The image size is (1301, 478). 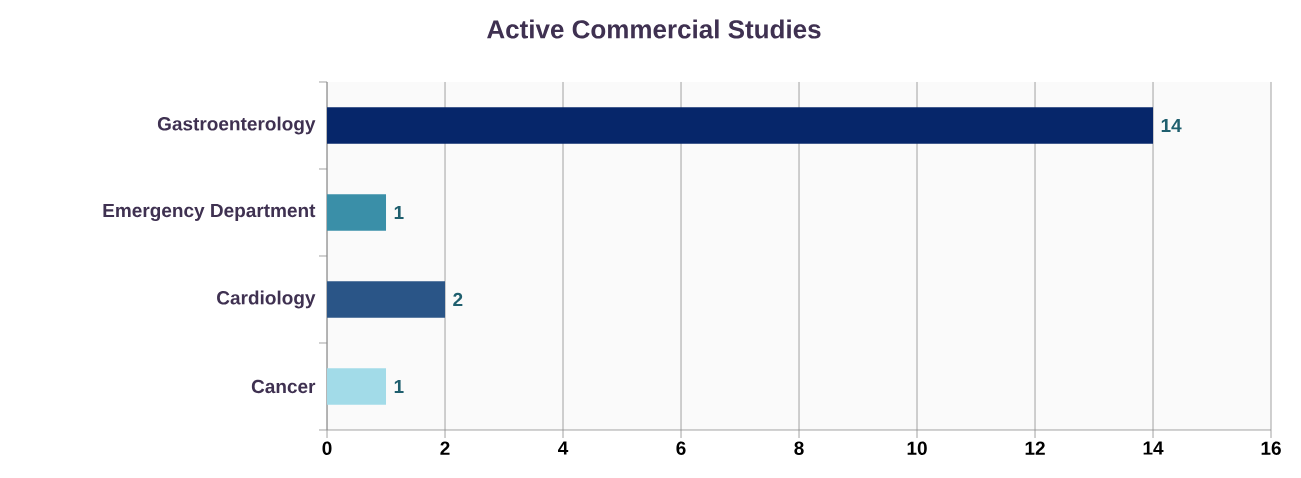 What do you see at coordinates (209, 212) in the screenshot?
I see `y-tick-label: Emergency Department` at bounding box center [209, 212].